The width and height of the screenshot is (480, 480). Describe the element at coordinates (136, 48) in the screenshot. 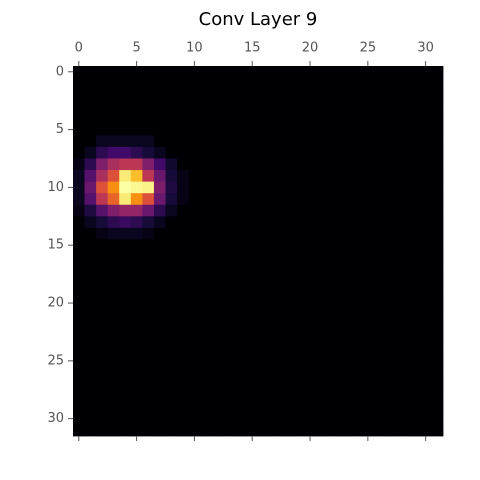

I see `x-tick-label: 5` at that location.